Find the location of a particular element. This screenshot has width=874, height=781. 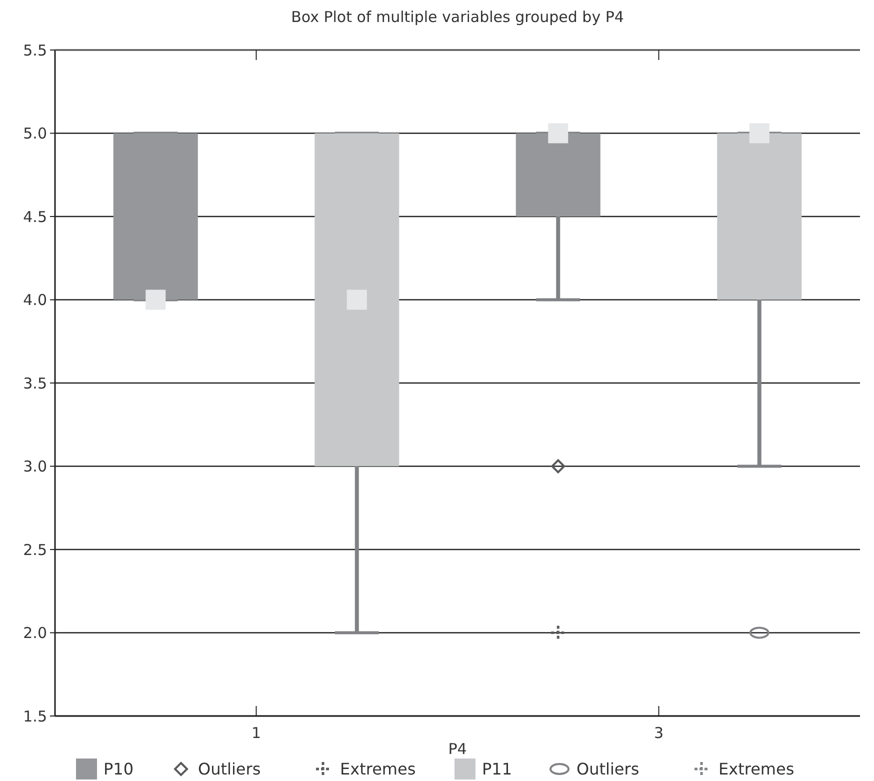

chart-title: Box Plot of multiple variables grouped by P4 is located at coordinates (457, 17).